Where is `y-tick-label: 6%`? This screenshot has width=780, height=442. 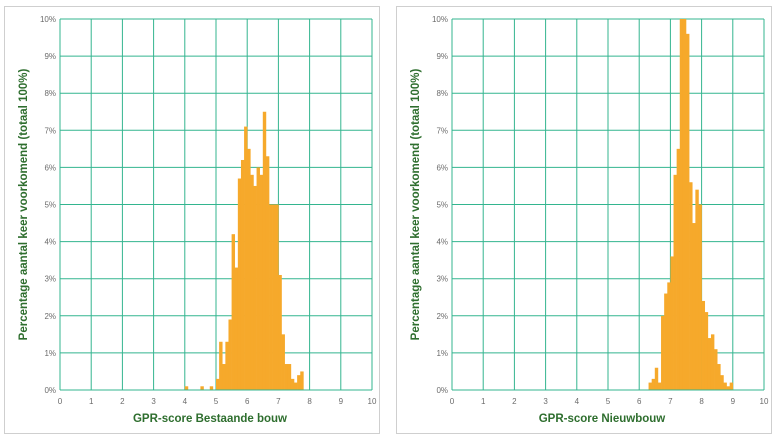 y-tick-label: 6% is located at coordinates (50, 167).